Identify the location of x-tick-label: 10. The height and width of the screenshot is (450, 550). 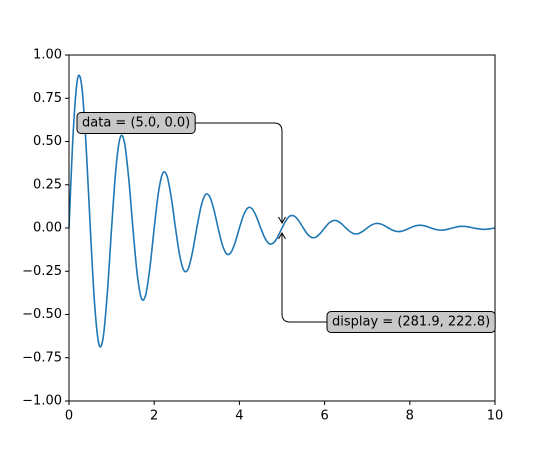
(495, 416).